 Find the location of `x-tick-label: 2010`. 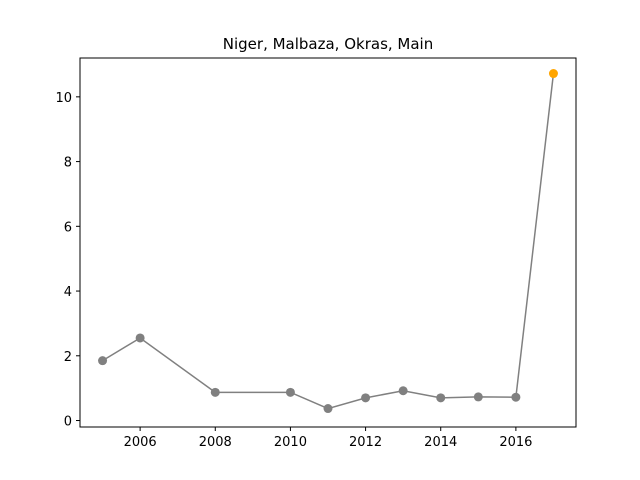

x-tick-label: 2010 is located at coordinates (290, 442).